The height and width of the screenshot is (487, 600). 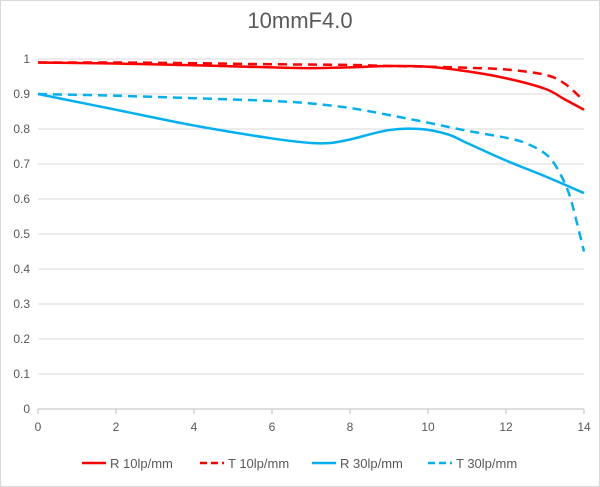 I want to click on x-tick-label: 10, so click(x=428, y=427).